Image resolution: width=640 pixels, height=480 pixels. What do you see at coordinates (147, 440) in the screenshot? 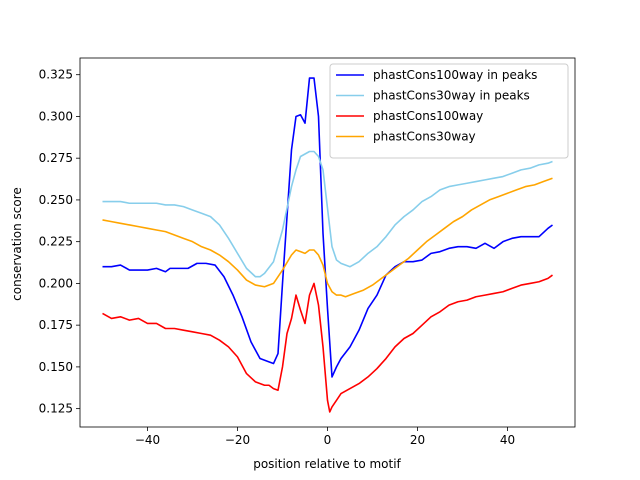
I see `x-tick-label: −40` at bounding box center [147, 440].